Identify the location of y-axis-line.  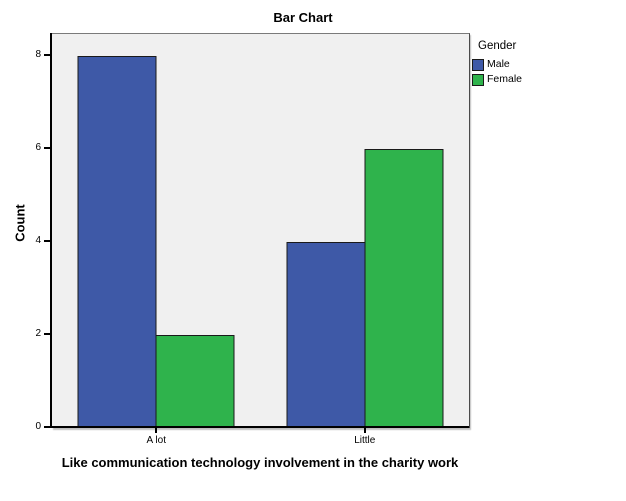
(51, 230).